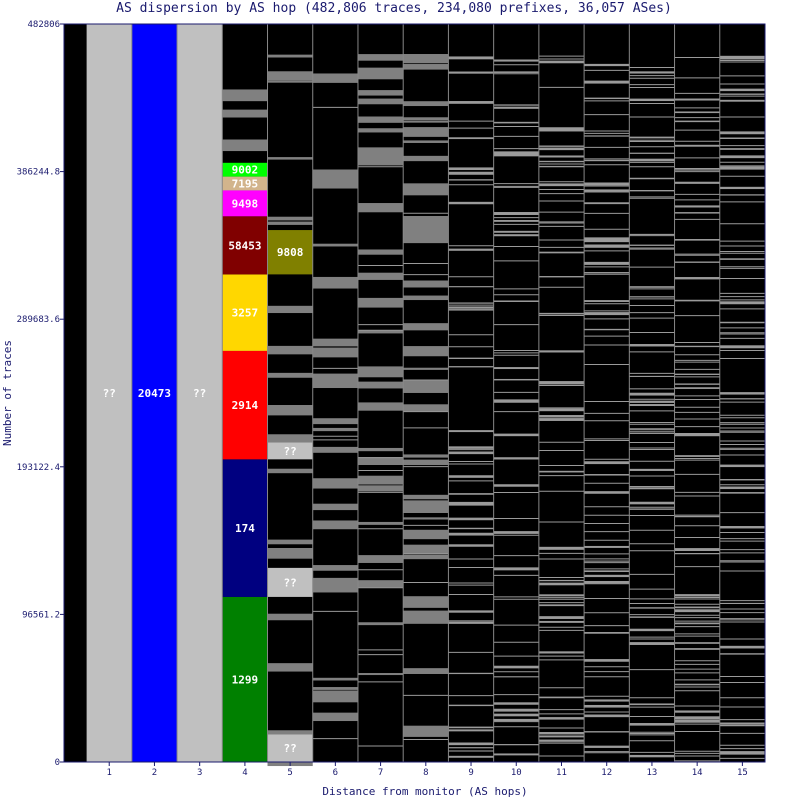 The image size is (788, 800). I want to click on as-segment-label: 9498, so click(245, 203).